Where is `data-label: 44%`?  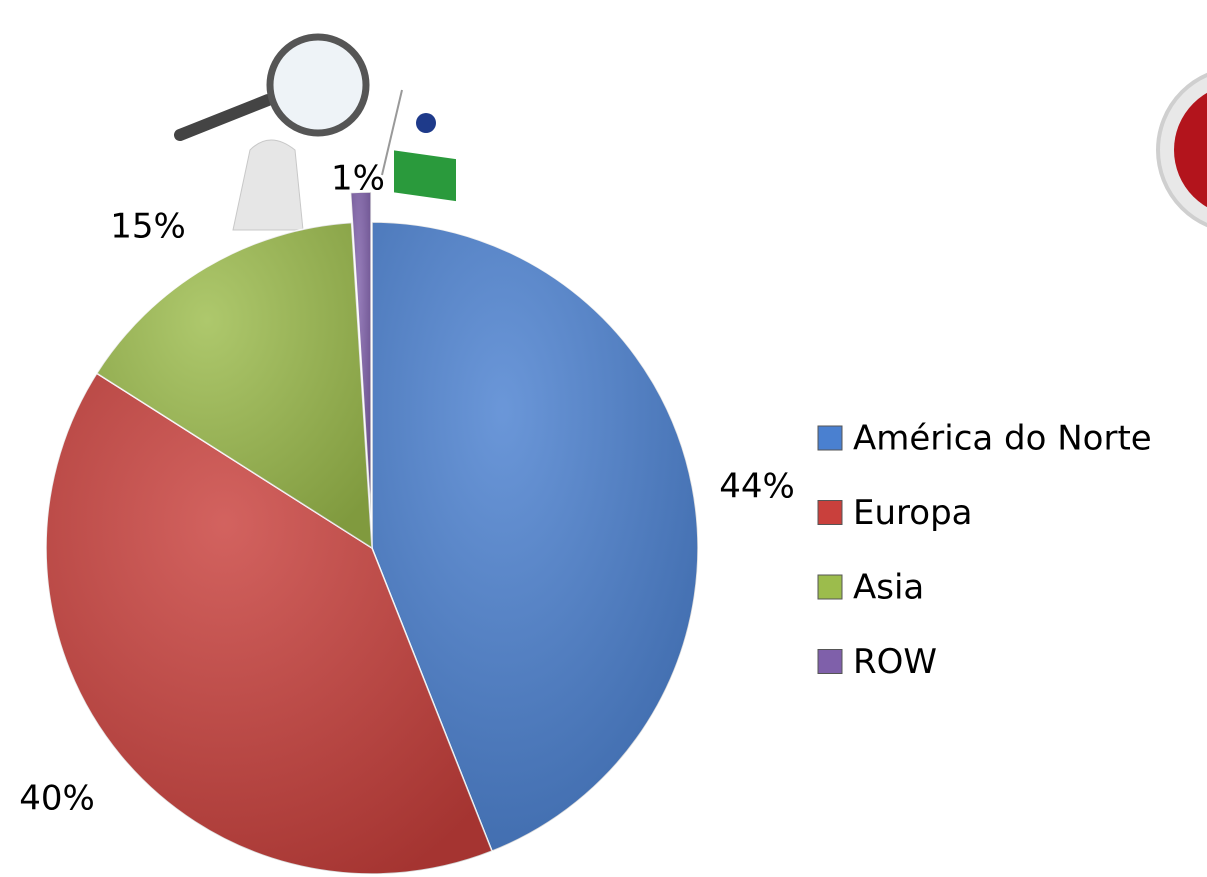
data-label: 44% is located at coordinates (757, 487).